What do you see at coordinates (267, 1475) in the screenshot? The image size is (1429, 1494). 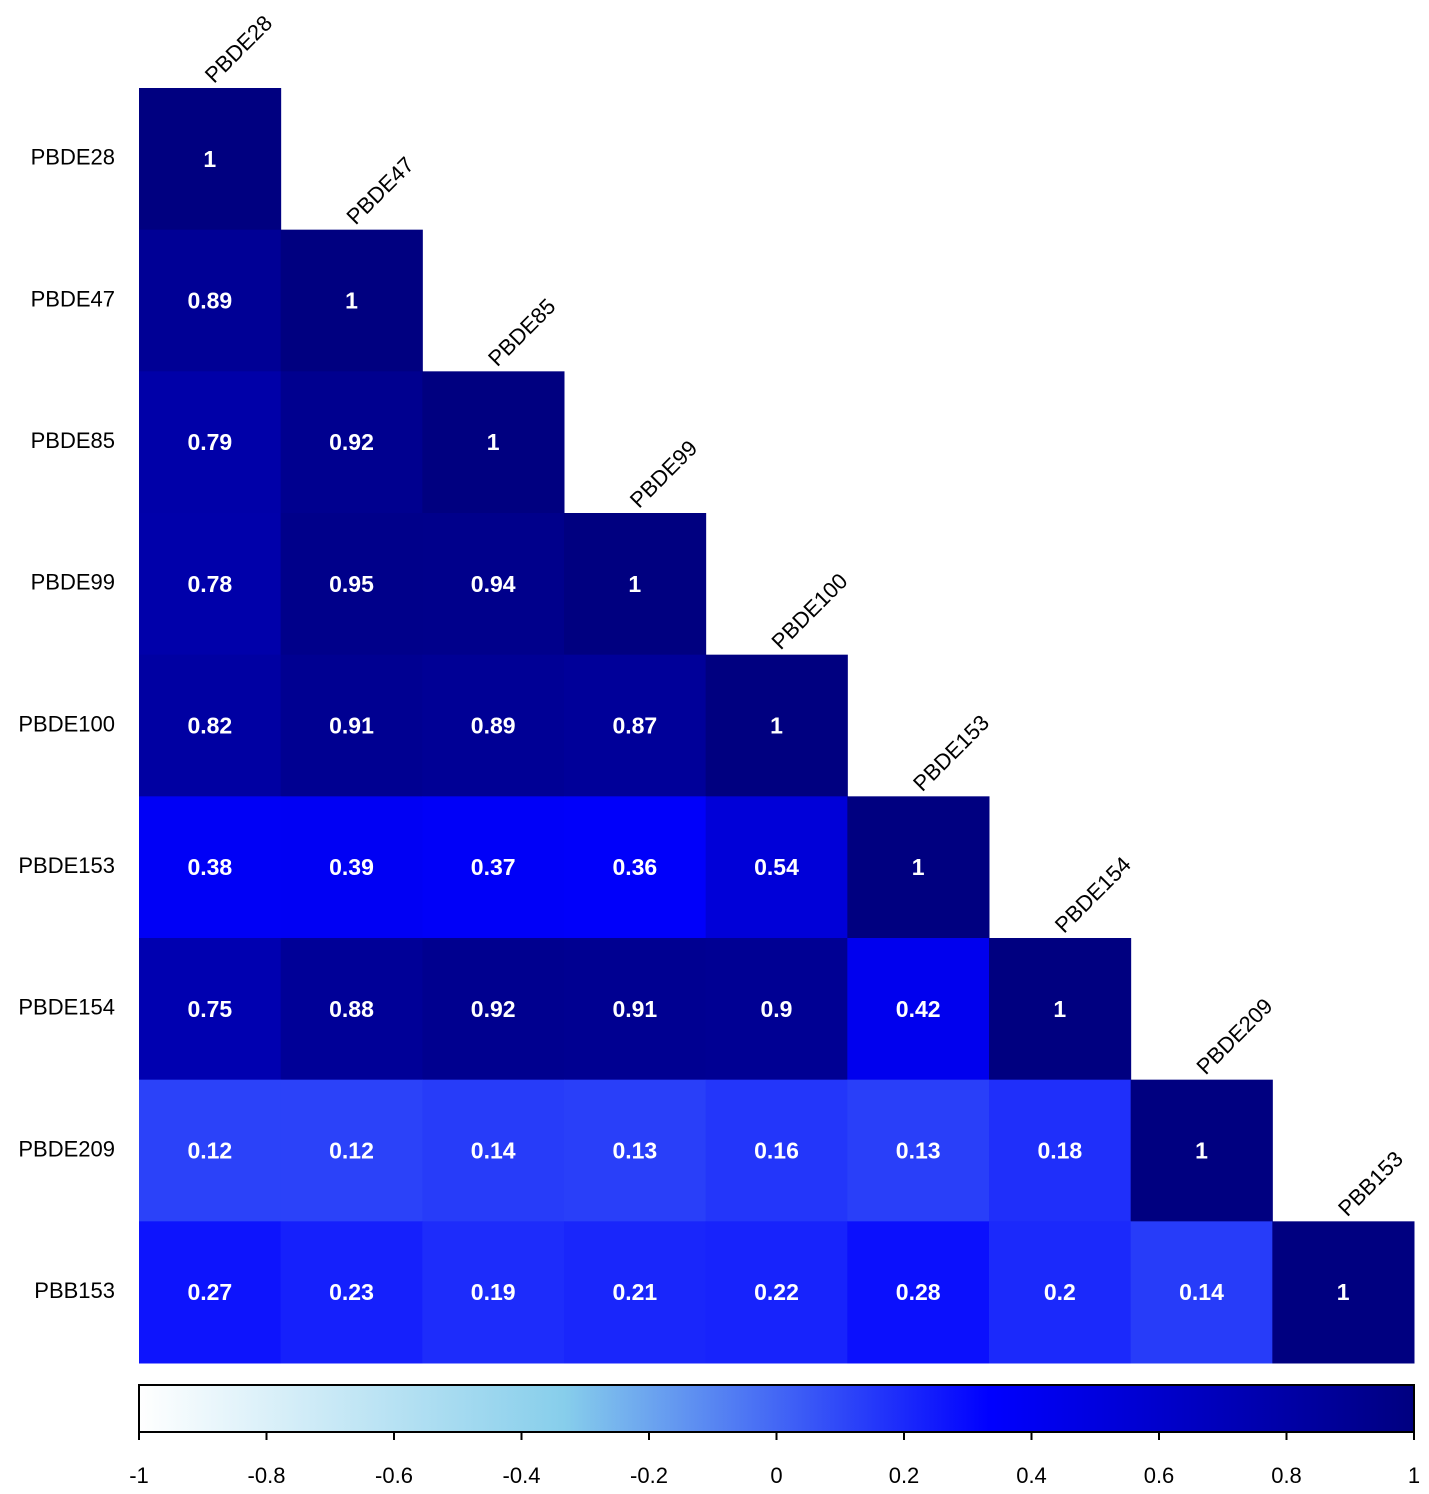 I see `color-bar-tick-label: -0.8` at bounding box center [267, 1475].